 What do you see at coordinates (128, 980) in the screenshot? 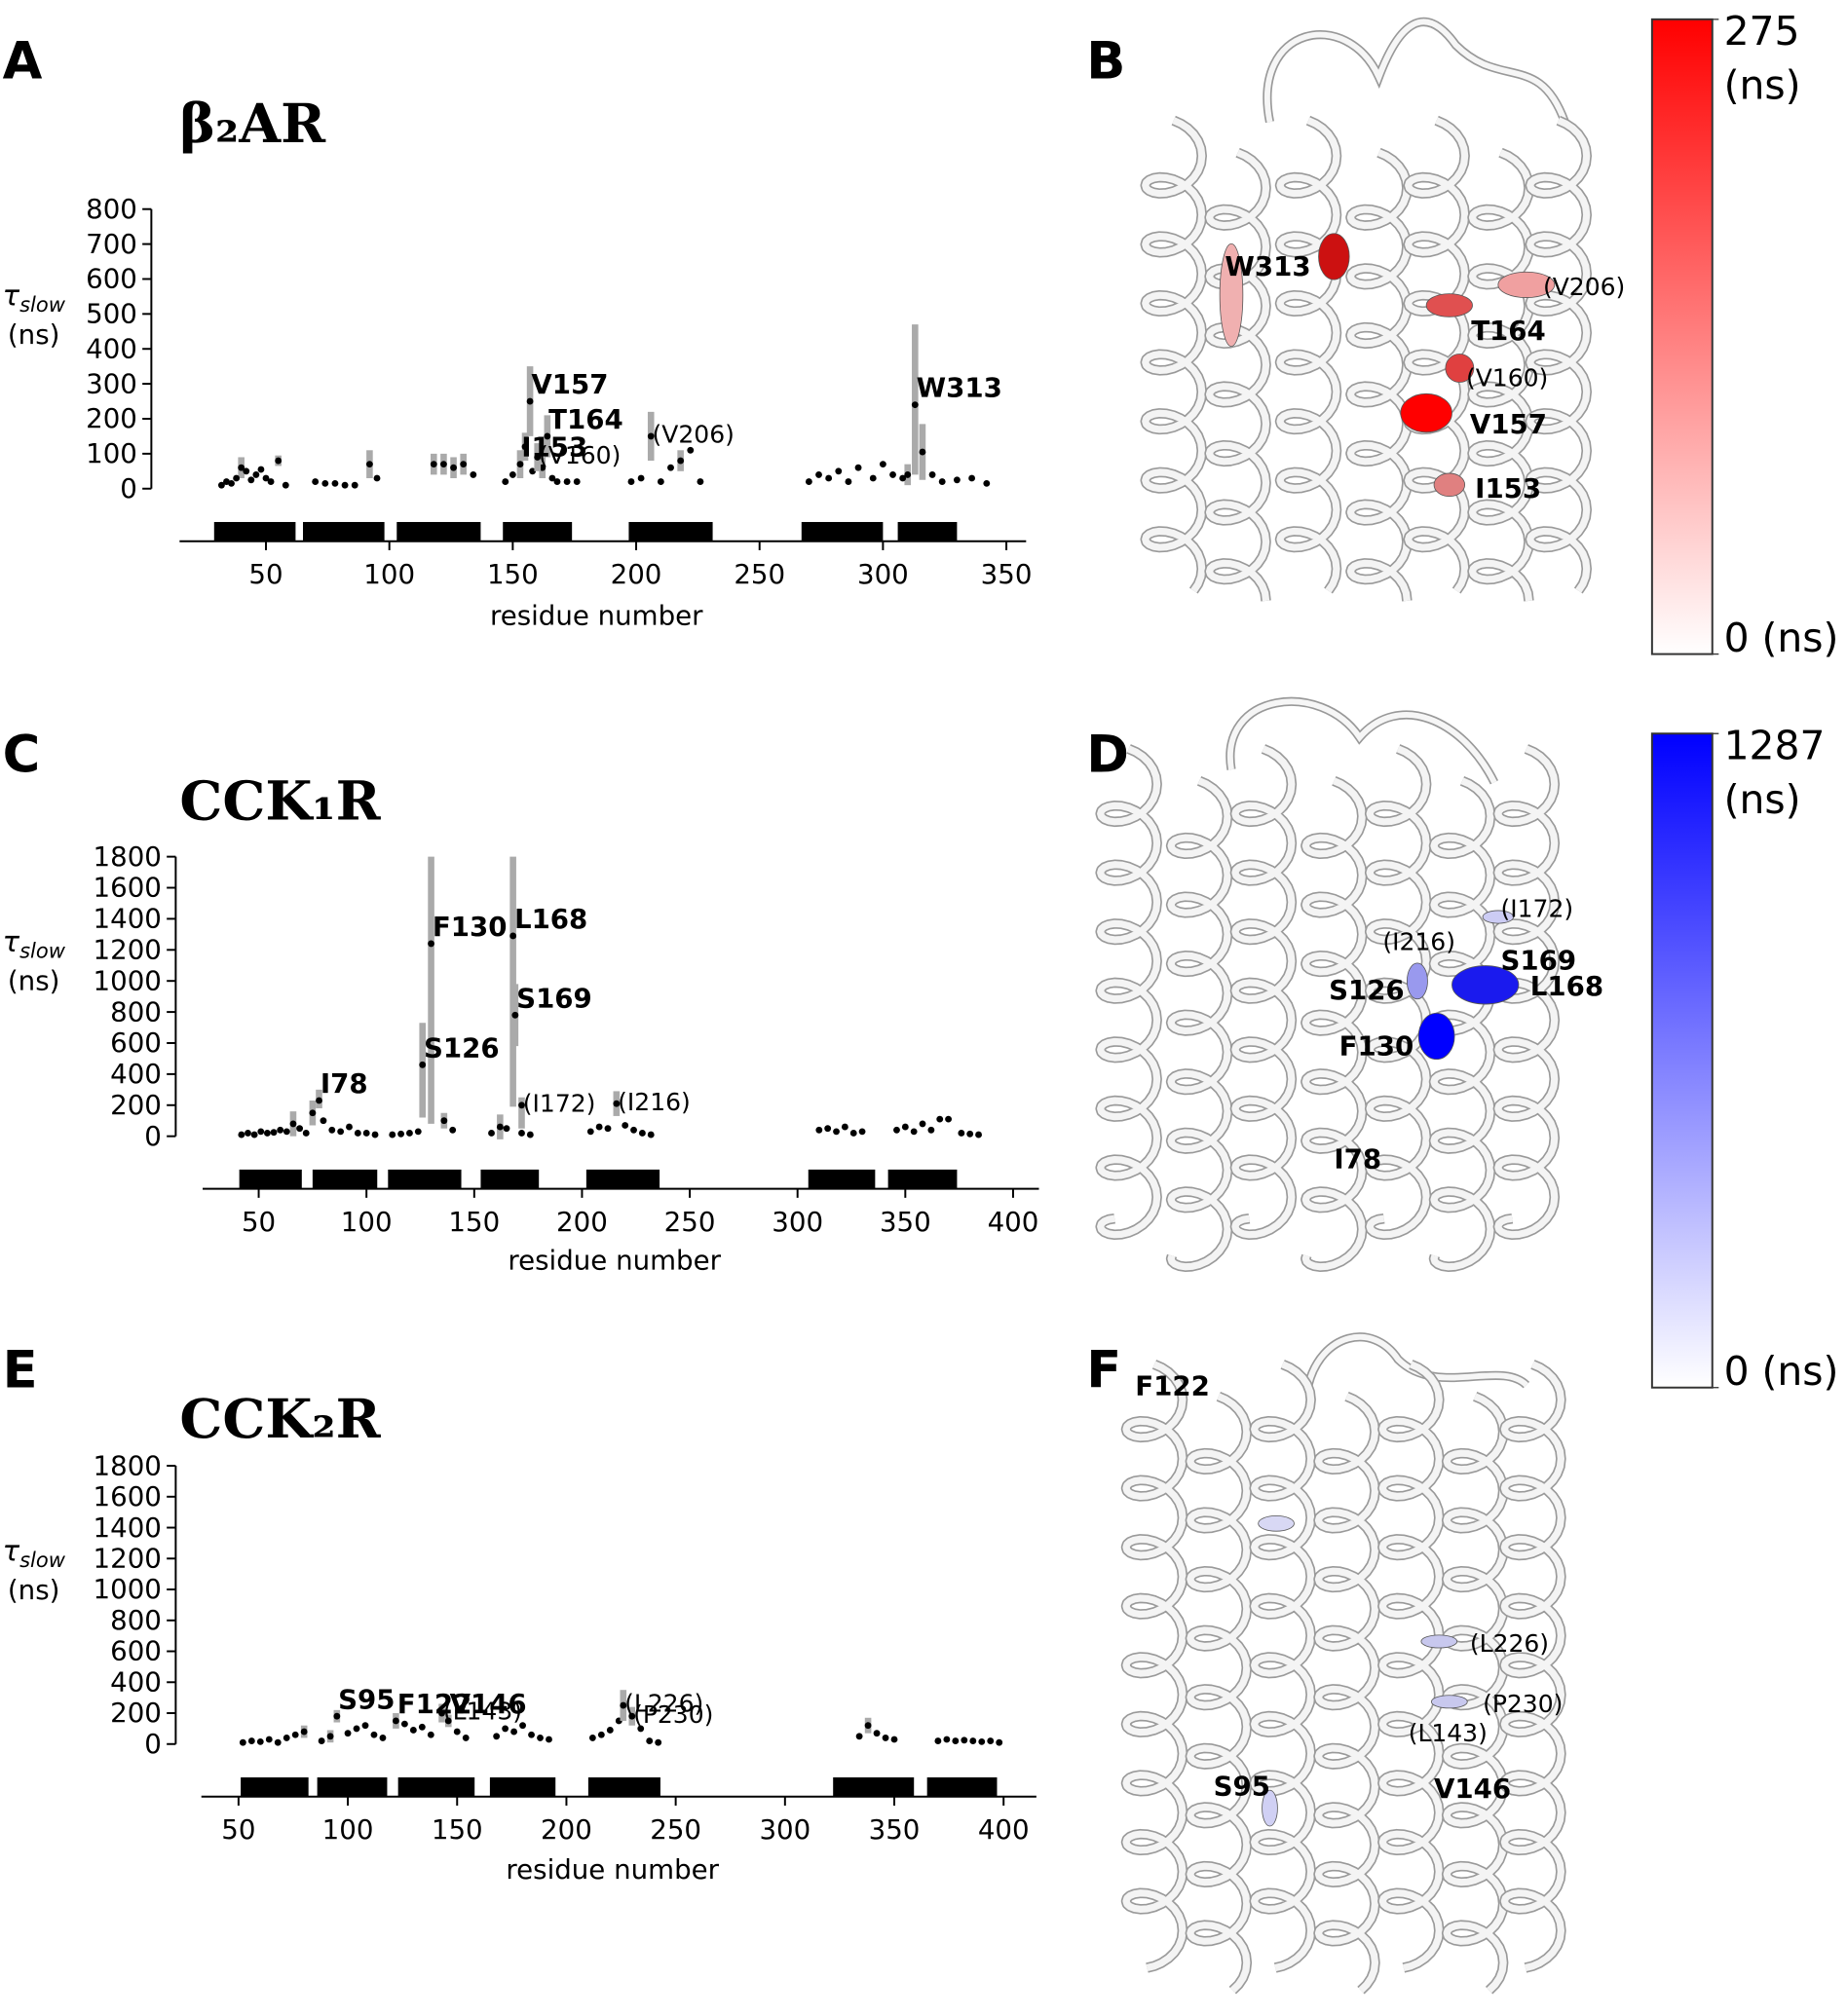
I see `y-tick-label: 1000` at bounding box center [128, 980].